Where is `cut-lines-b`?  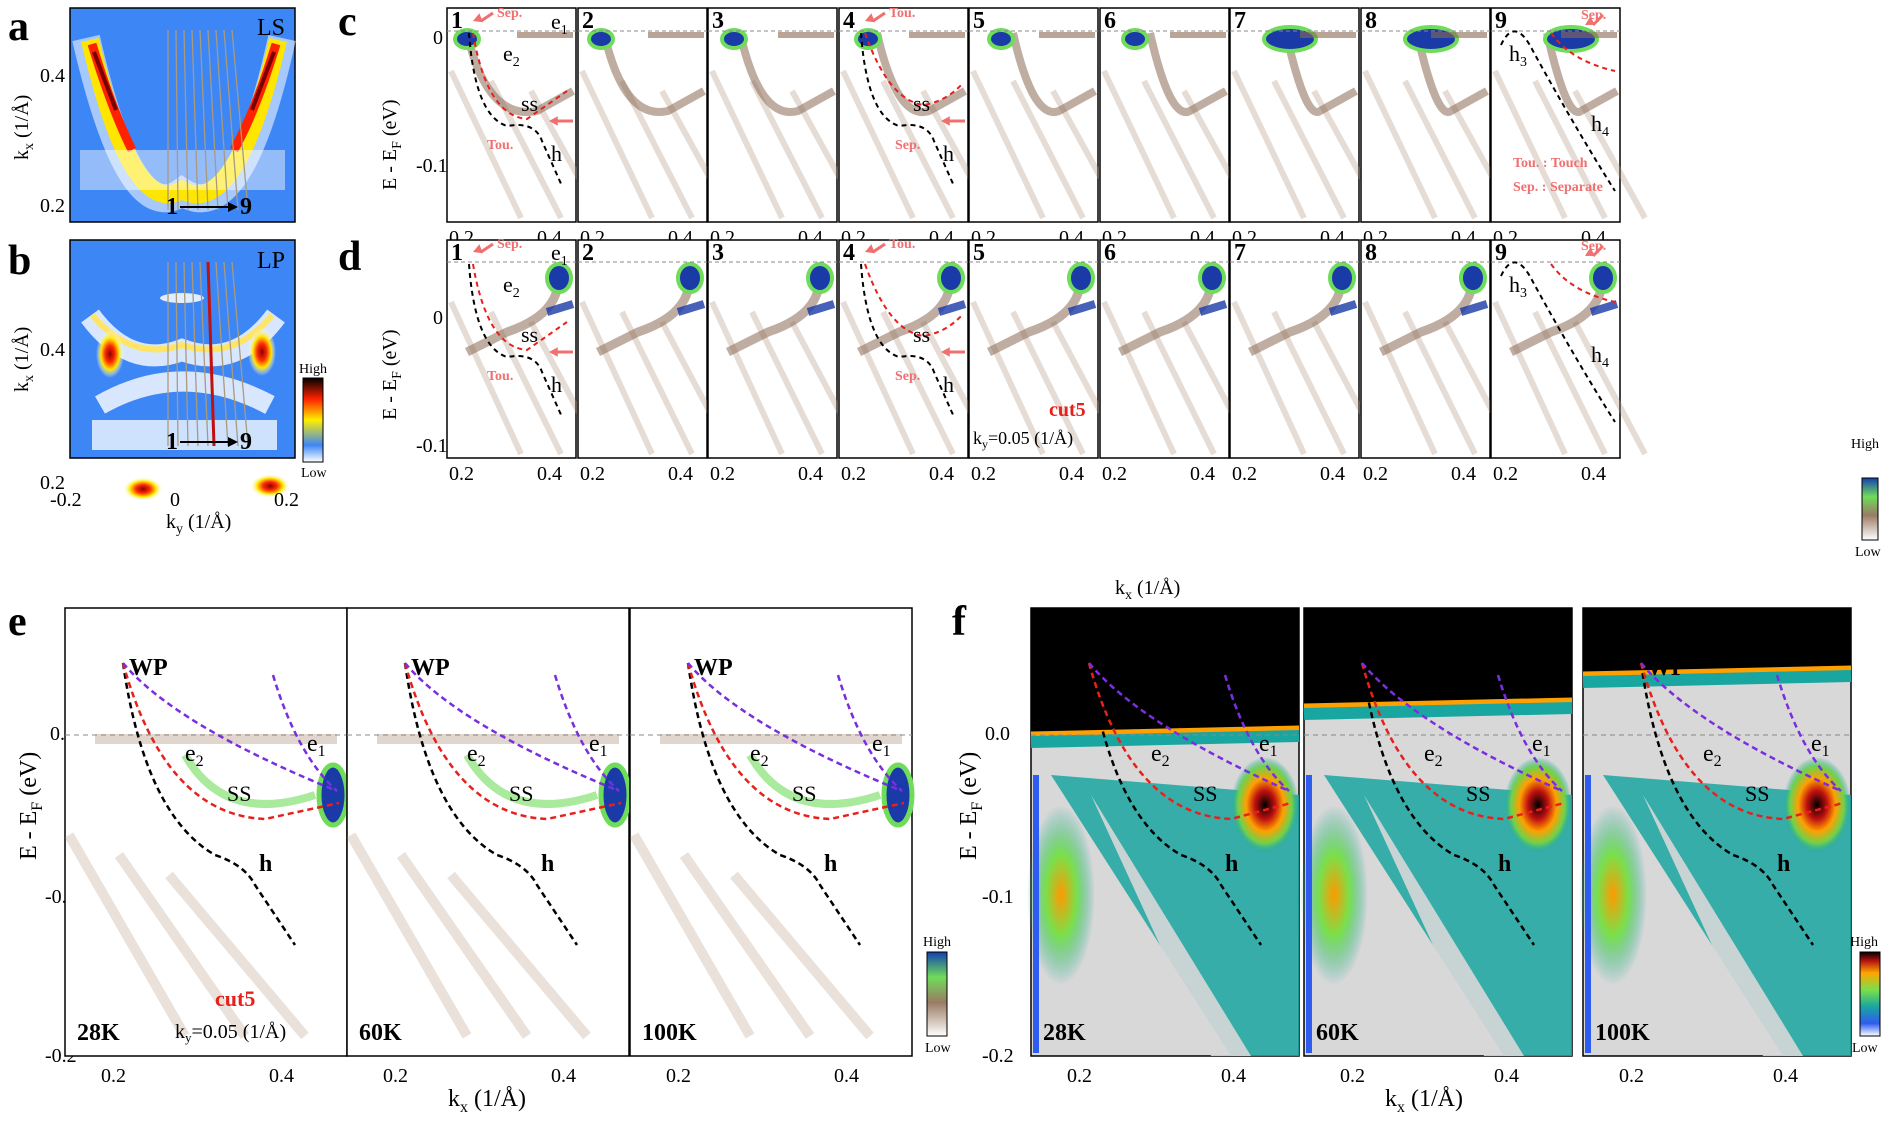
cut-lines-b is located at coordinates (208, 354).